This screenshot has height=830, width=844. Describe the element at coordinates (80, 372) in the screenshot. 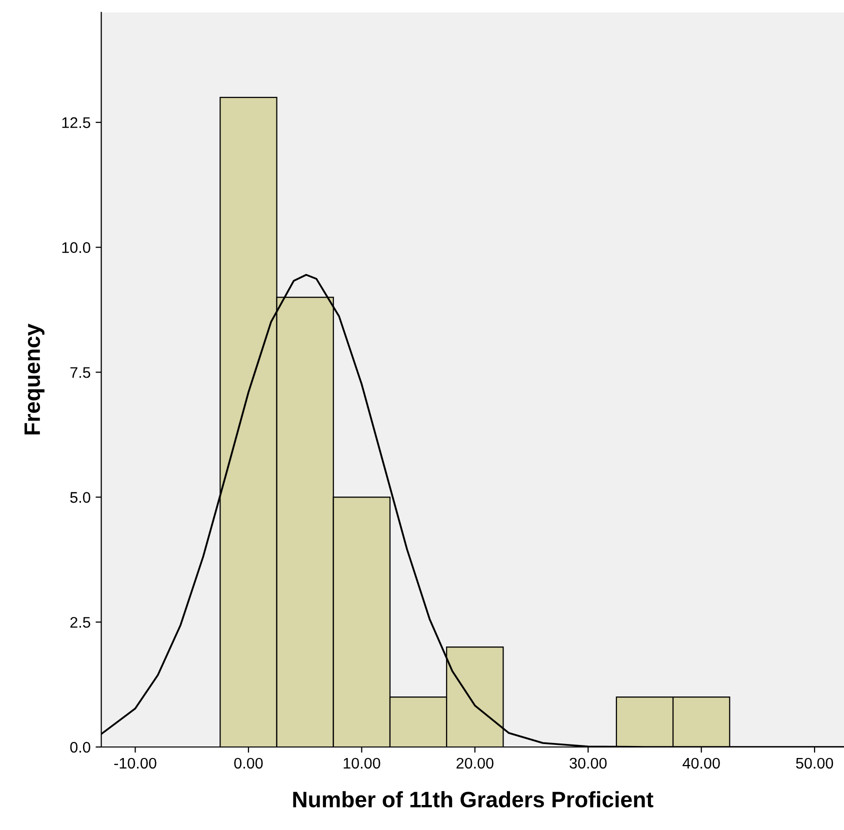

I see `y-tick-label: 7.5` at that location.